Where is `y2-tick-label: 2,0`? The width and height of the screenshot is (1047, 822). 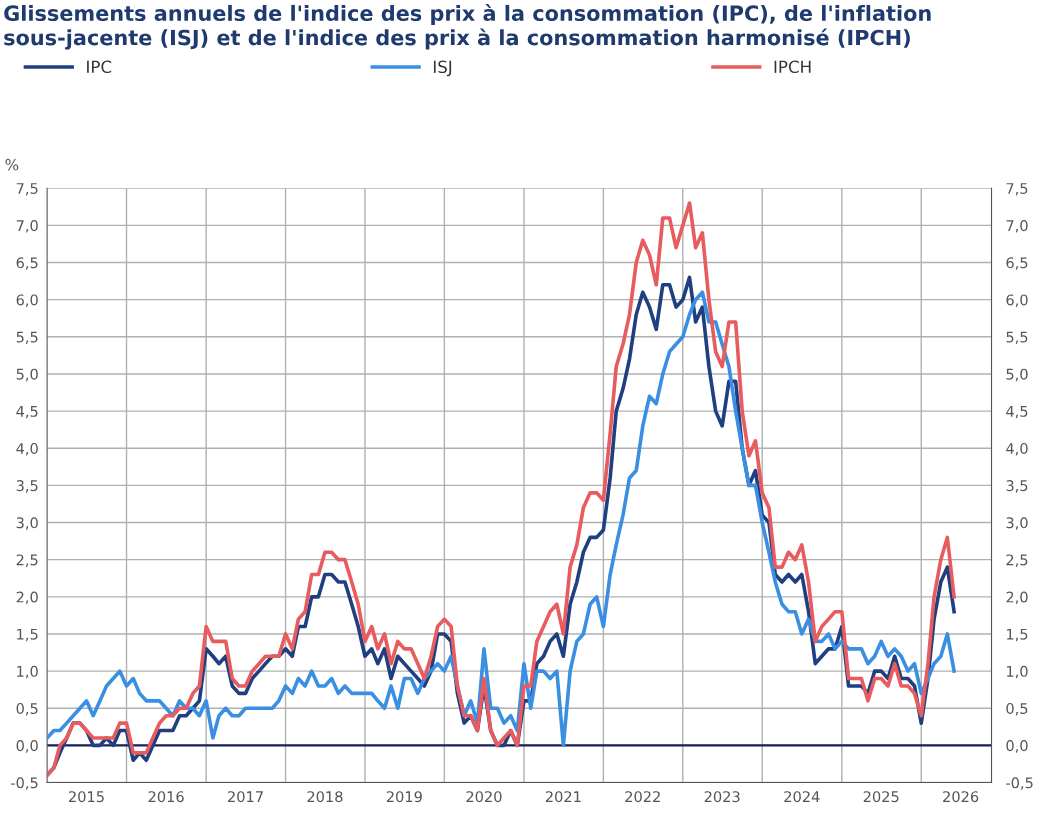 y2-tick-label: 2,0 is located at coordinates (1017, 598).